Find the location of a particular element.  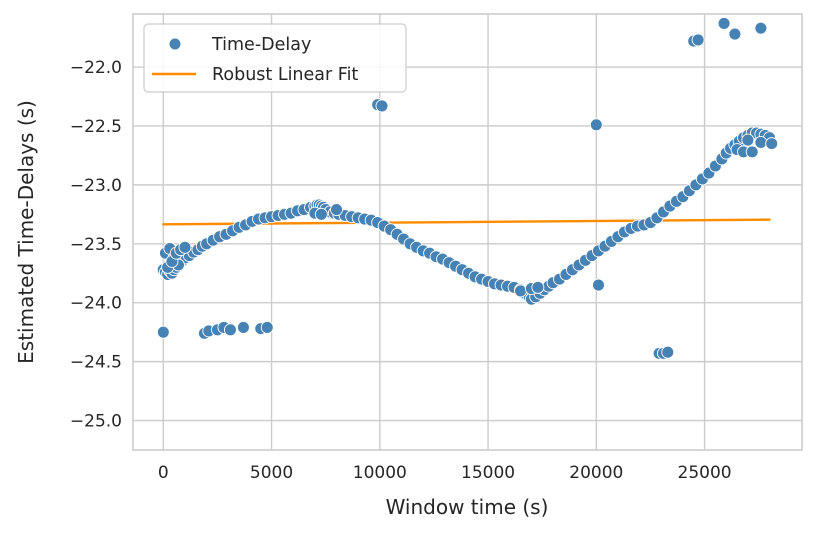

y-tick-labels: −25.0 −24.5 −24.0 −23.5 −23.0 −22.5 −22.0 is located at coordinates (96, 245).